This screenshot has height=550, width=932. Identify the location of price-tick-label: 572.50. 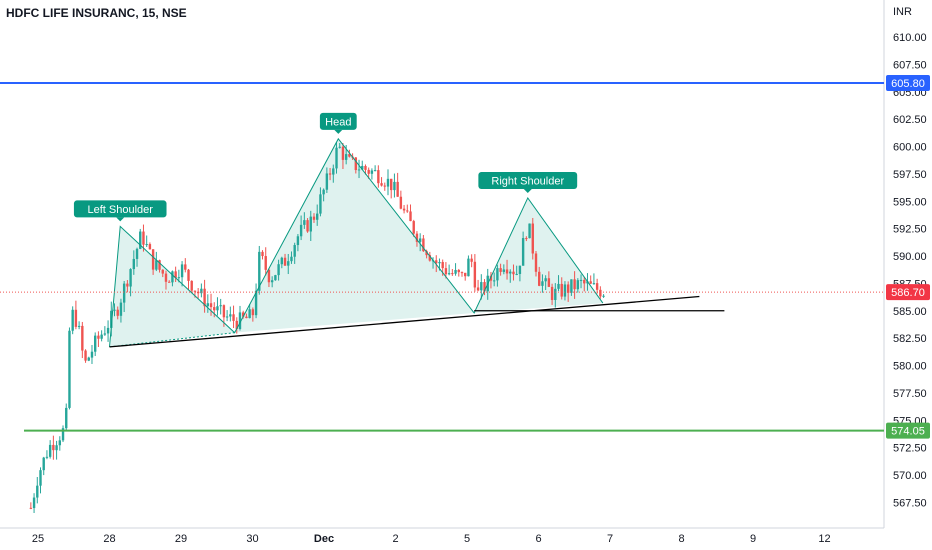
(910, 449).